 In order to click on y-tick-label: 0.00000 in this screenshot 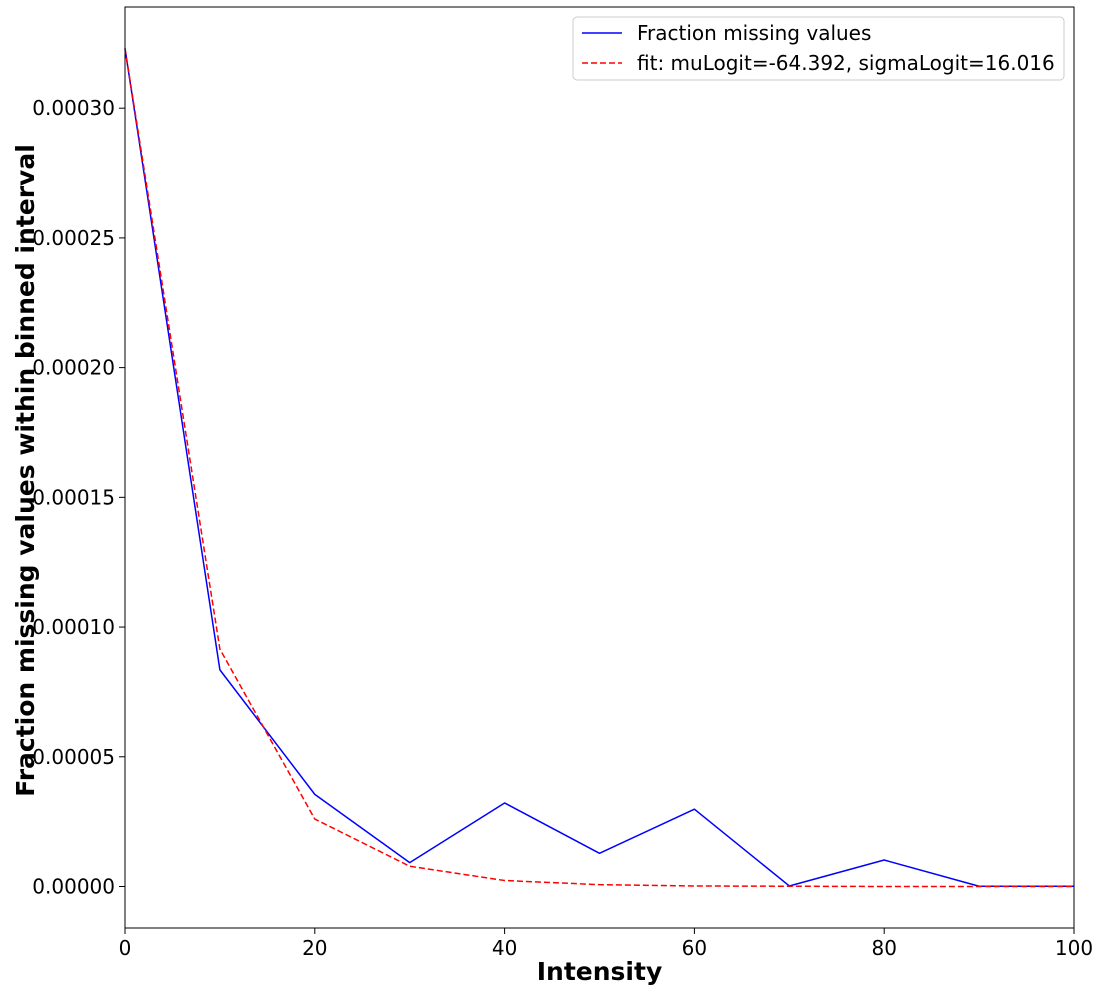, I will do `click(73, 886)`.